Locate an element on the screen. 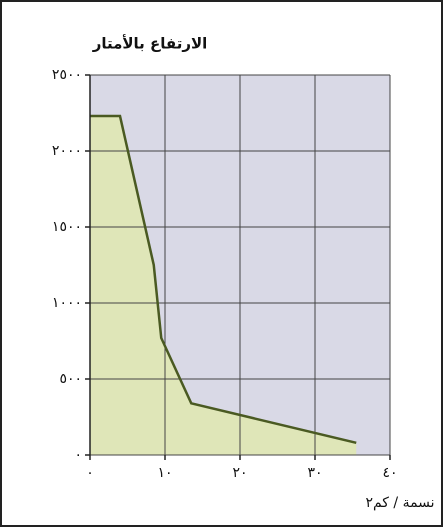  x-tick-label: ٣٠ is located at coordinates (314, 473).